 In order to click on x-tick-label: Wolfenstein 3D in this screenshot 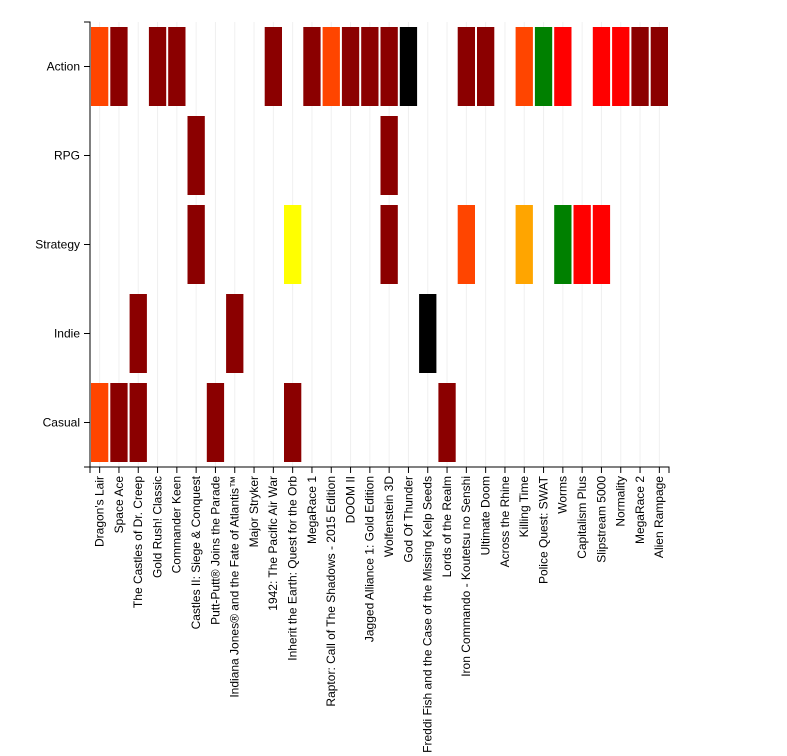, I will do `click(389, 516)`.